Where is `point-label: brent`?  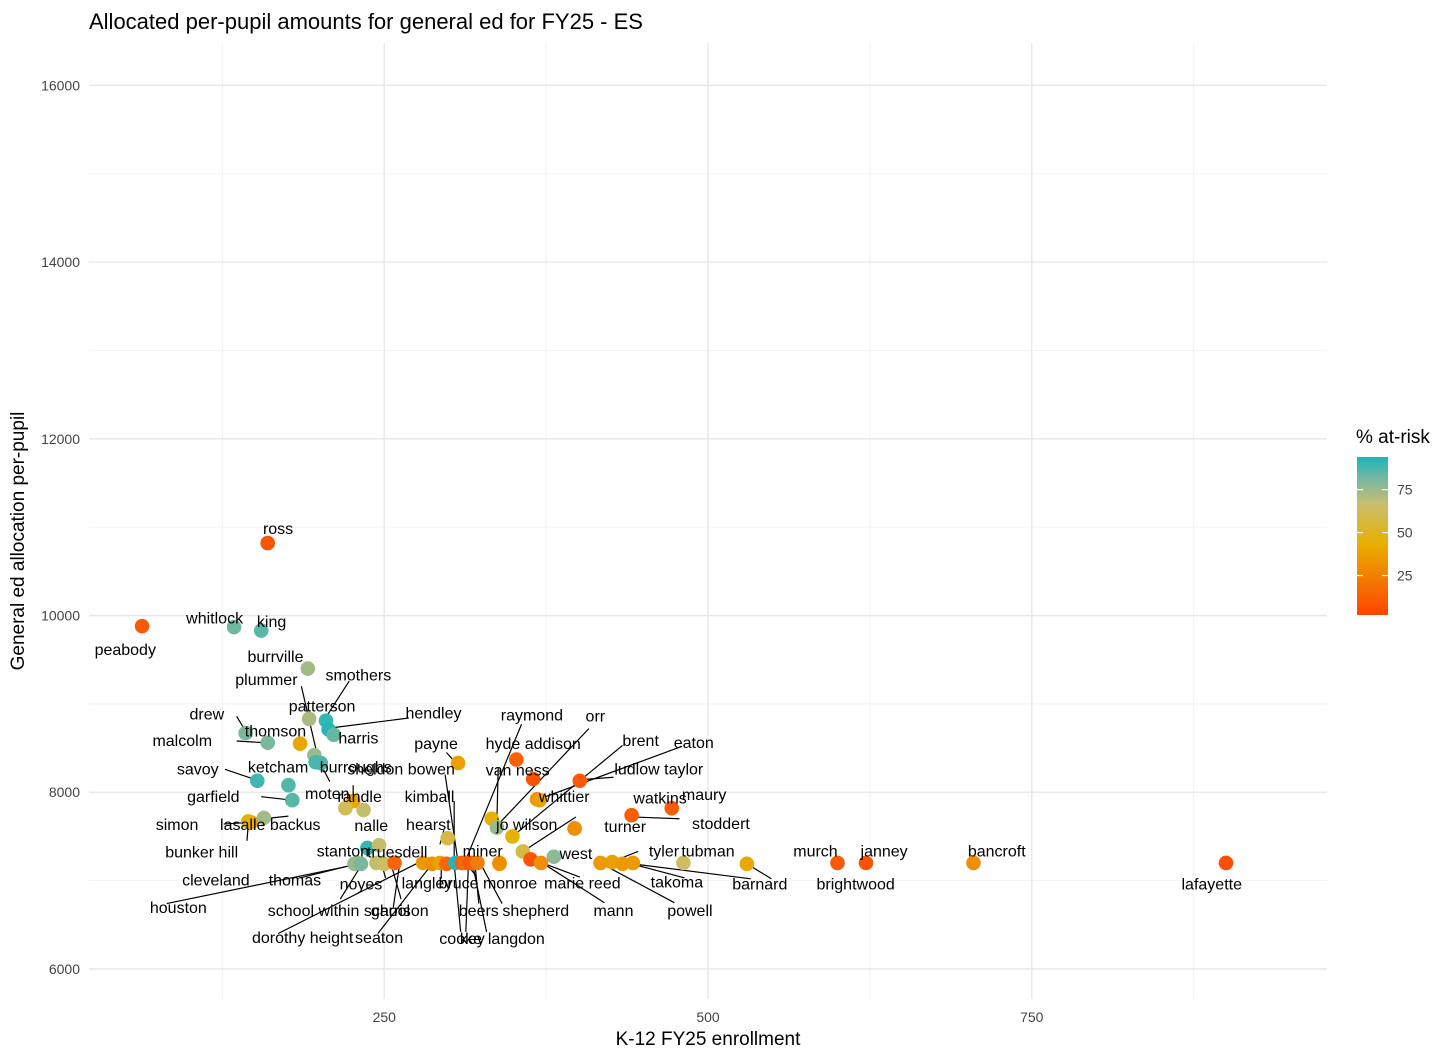 point-label: brent is located at coordinates (640, 741).